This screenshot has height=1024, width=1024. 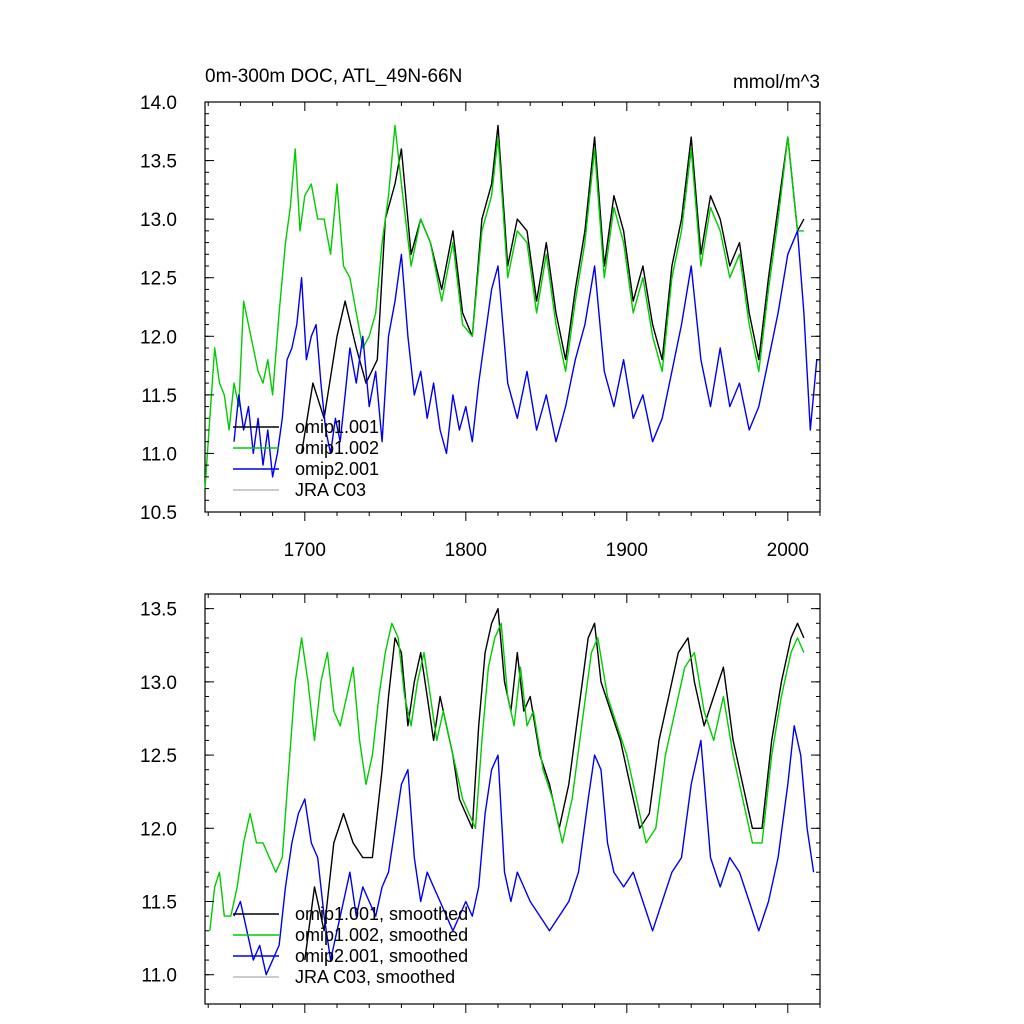 I want to click on ytick-label: 14.0, so click(x=158, y=103).